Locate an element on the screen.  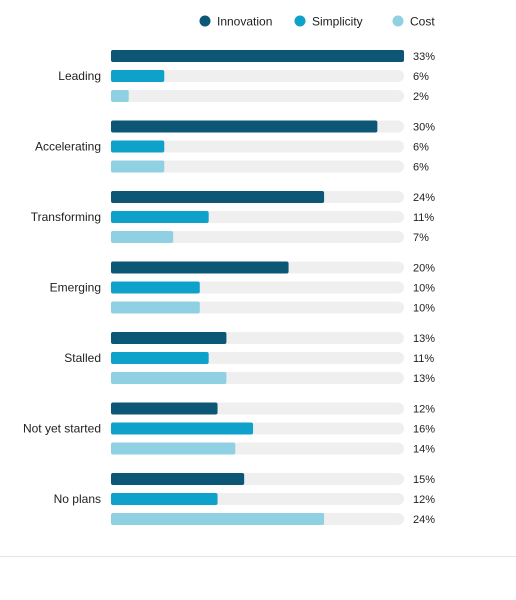
bar-group: 33% 6% 2% Leading is located at coordinates (246, 76).